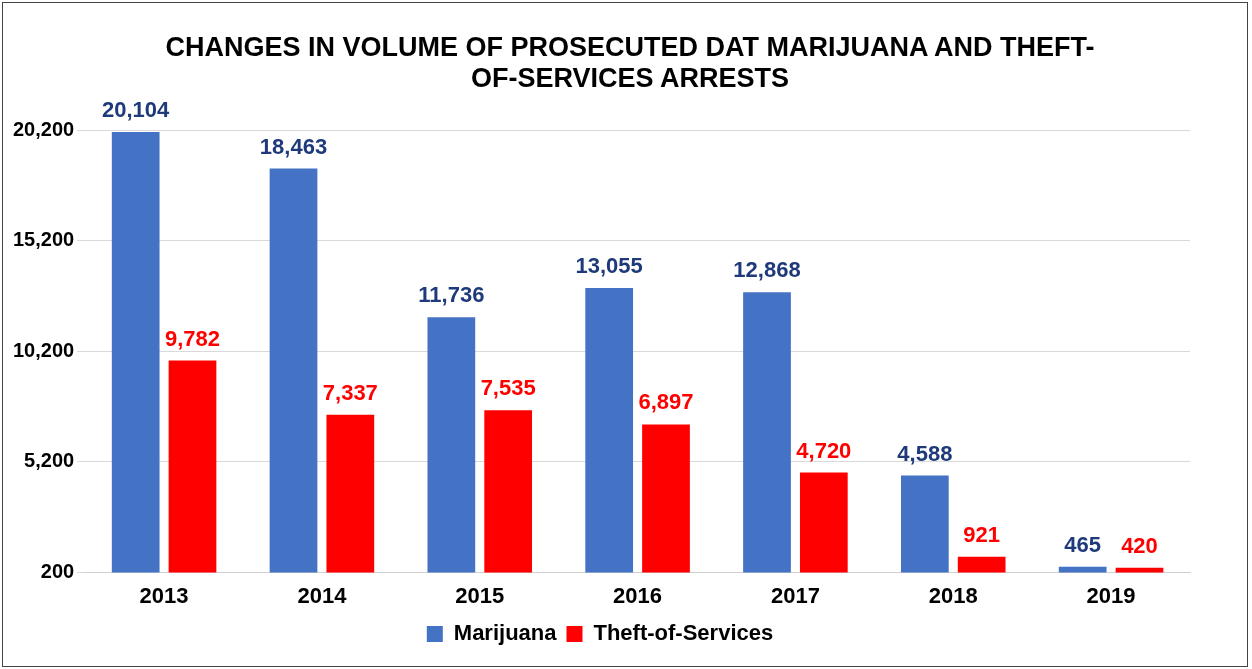  What do you see at coordinates (683, 633) in the screenshot?
I see `legend-label: Theft-of-Services` at bounding box center [683, 633].